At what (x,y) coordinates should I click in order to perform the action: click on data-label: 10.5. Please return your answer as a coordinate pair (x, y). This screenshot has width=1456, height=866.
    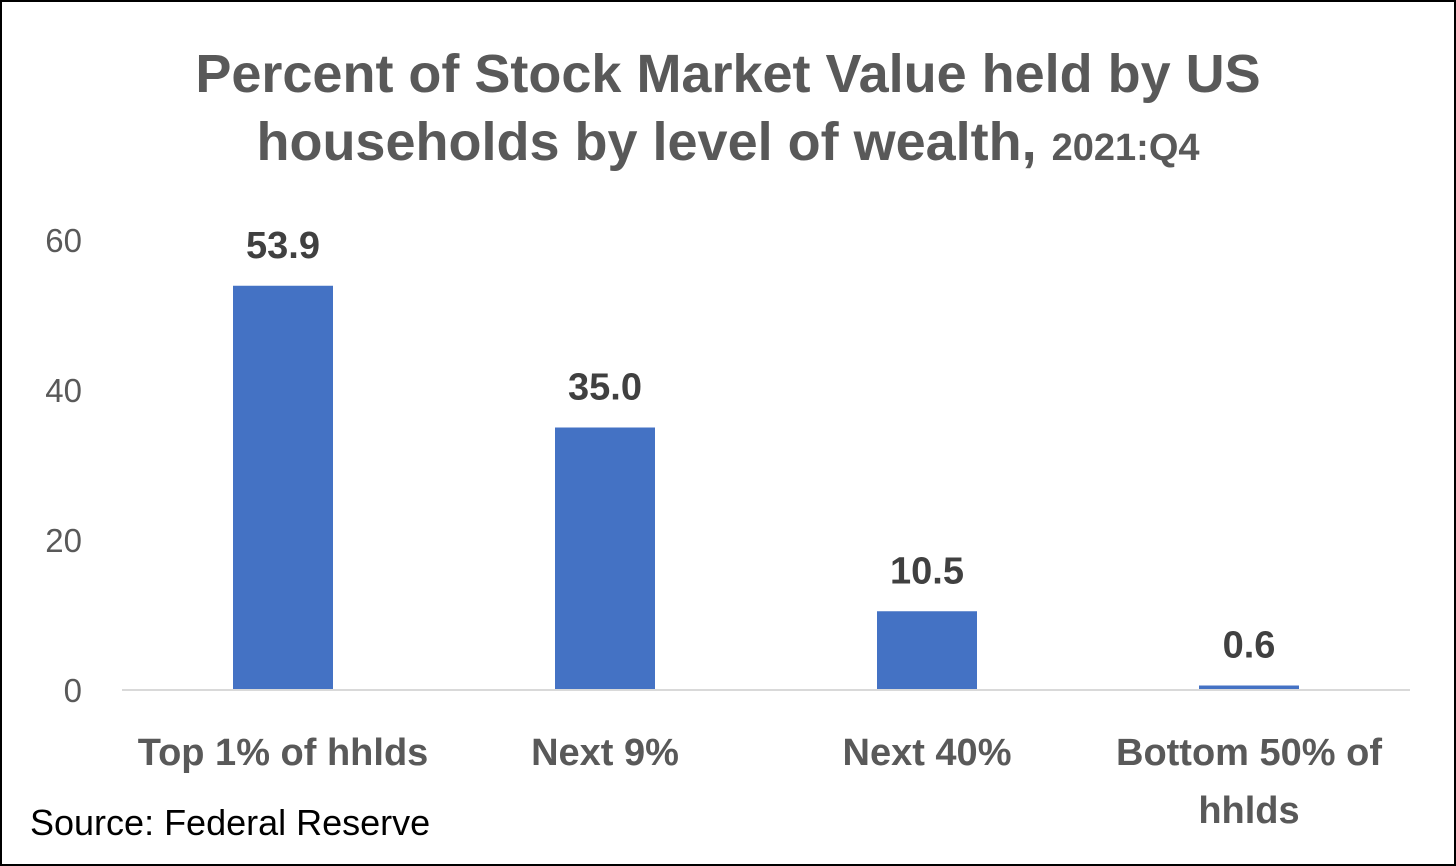
    Looking at the image, I should click on (927, 571).